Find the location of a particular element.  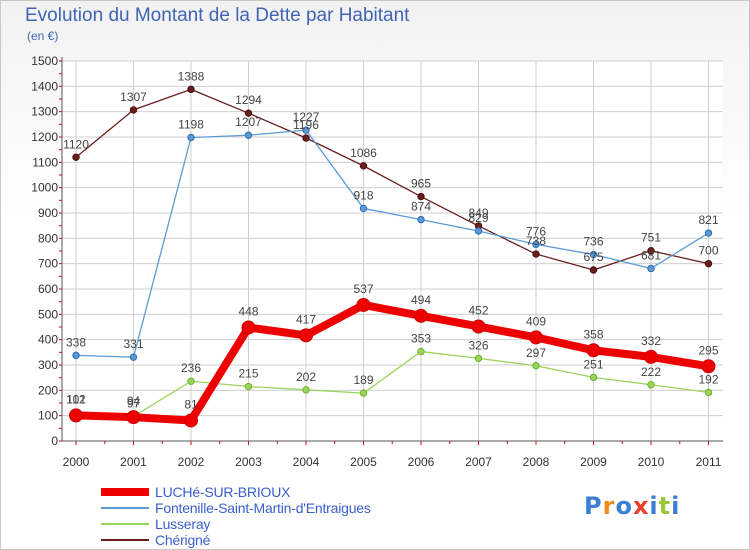

data-label: 448 is located at coordinates (248, 312).